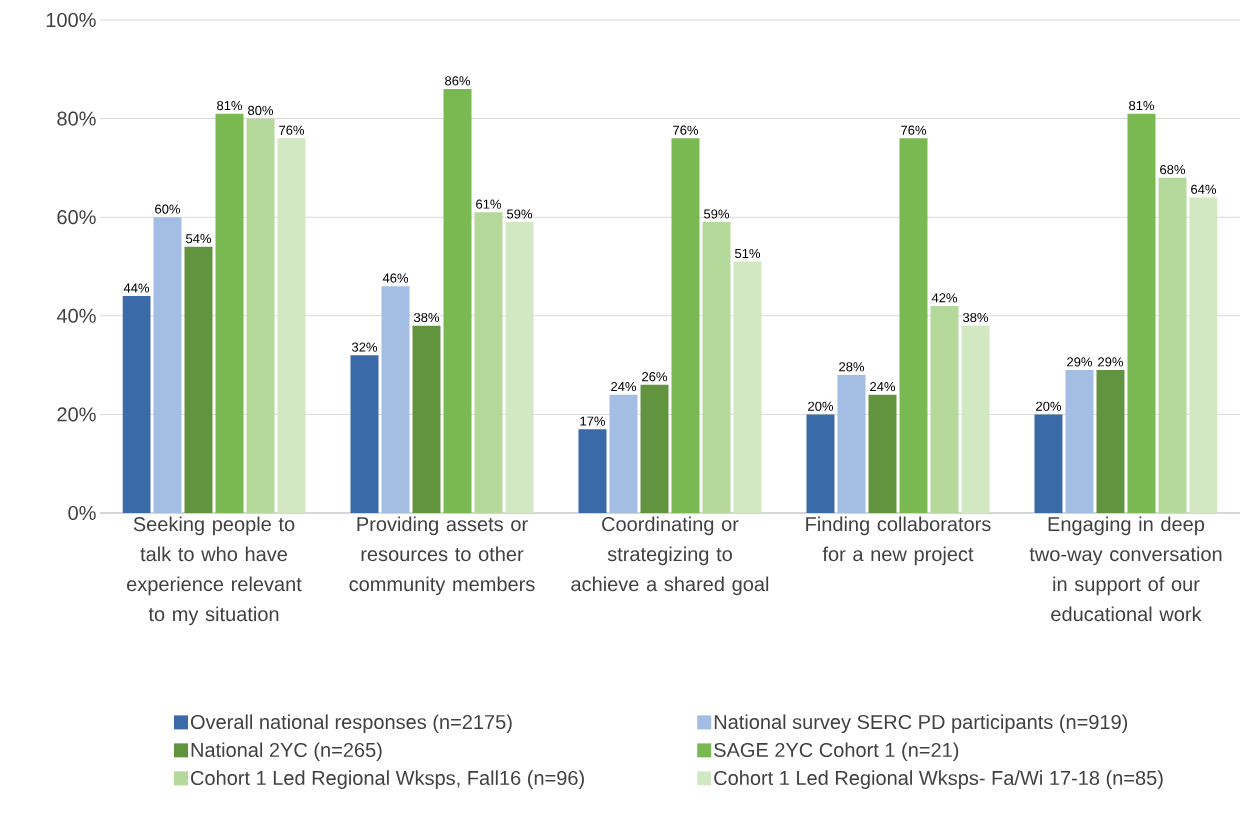 This screenshot has width=1245, height=834. I want to click on legend-label: Overall national responses (n=2175), so click(351, 724).